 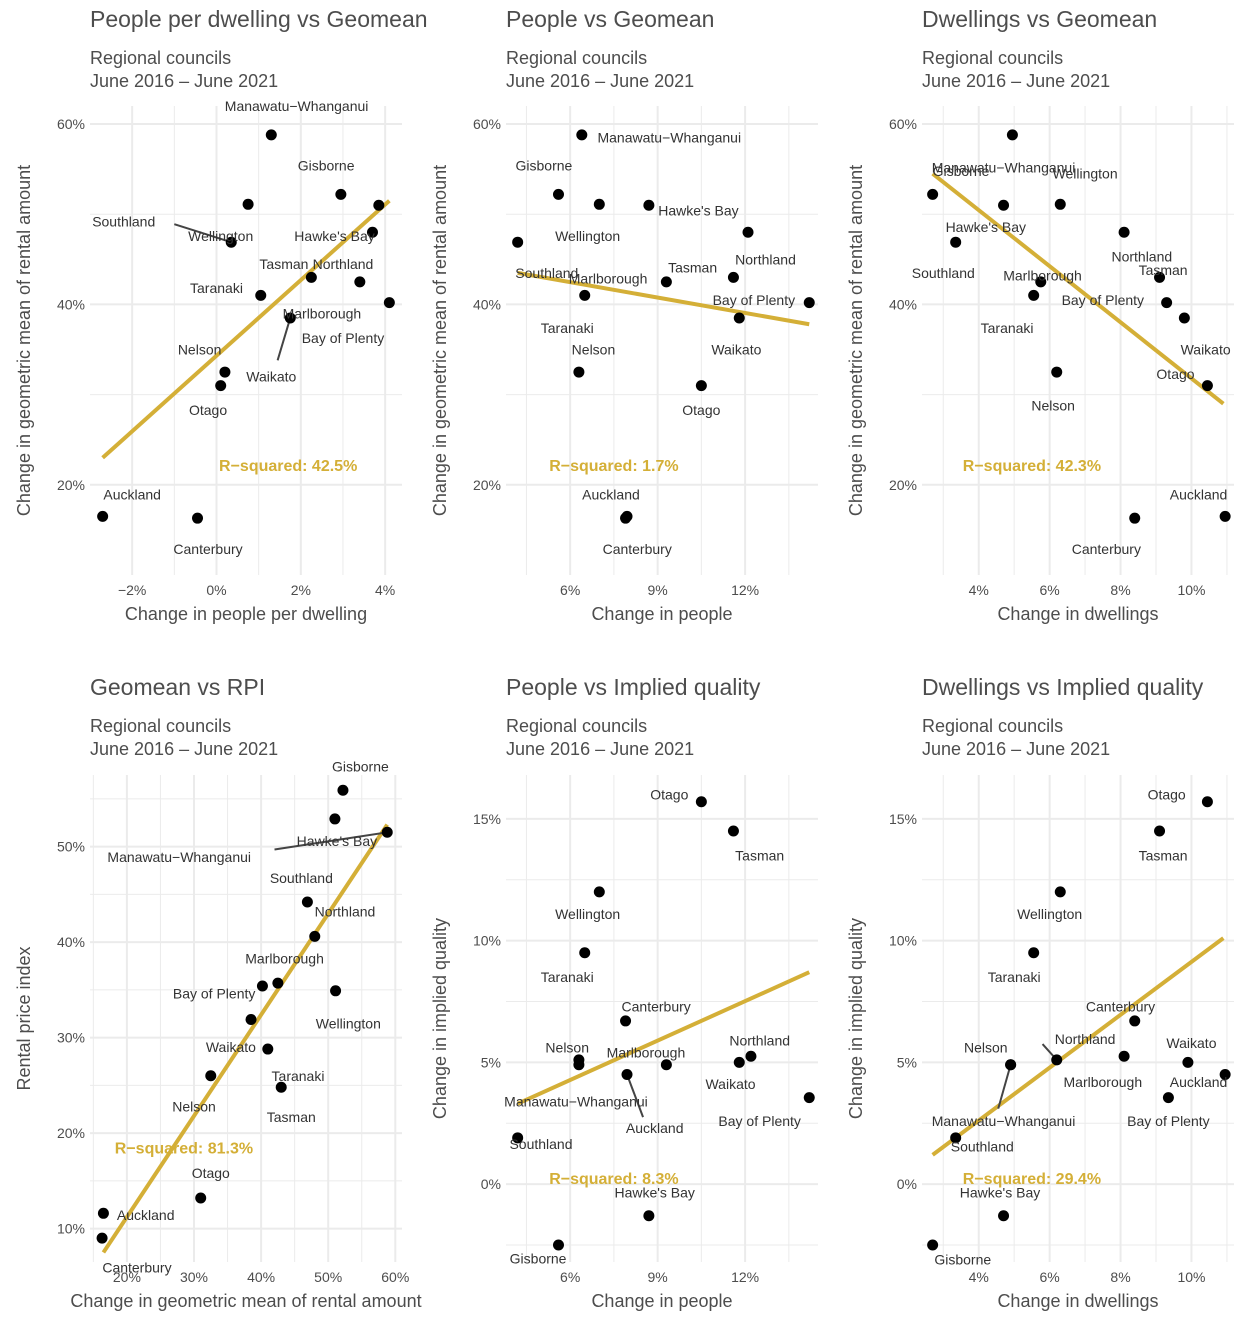 What do you see at coordinates (1191, 1277) in the screenshot?
I see `x-tick-label: 10%` at bounding box center [1191, 1277].